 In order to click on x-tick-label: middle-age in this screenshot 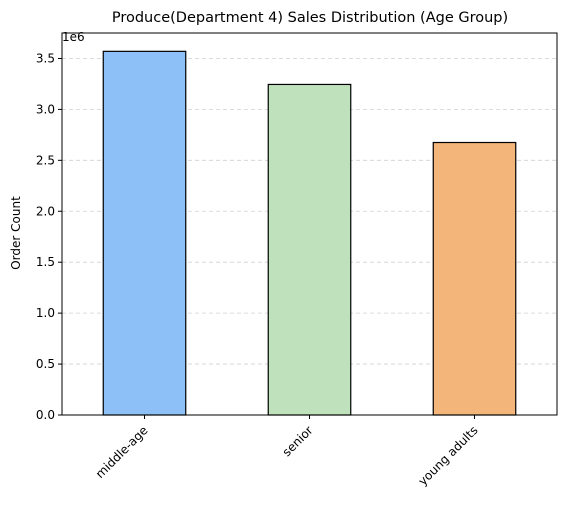, I will do `click(122, 452)`.